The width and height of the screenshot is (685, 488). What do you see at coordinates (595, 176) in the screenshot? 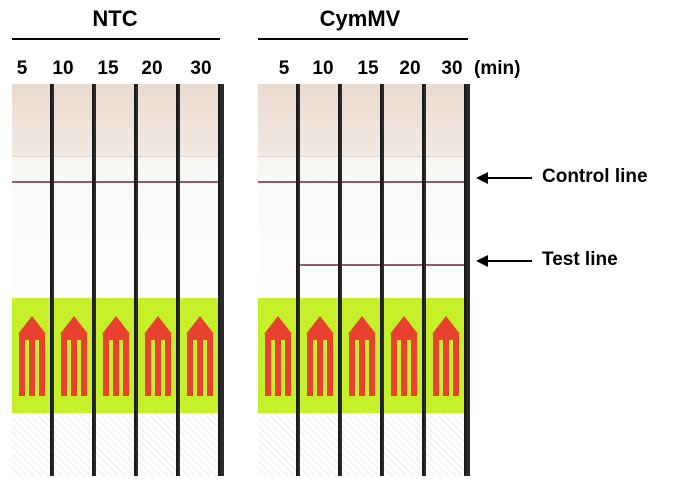
I see `control-line-label: Control line` at bounding box center [595, 176].